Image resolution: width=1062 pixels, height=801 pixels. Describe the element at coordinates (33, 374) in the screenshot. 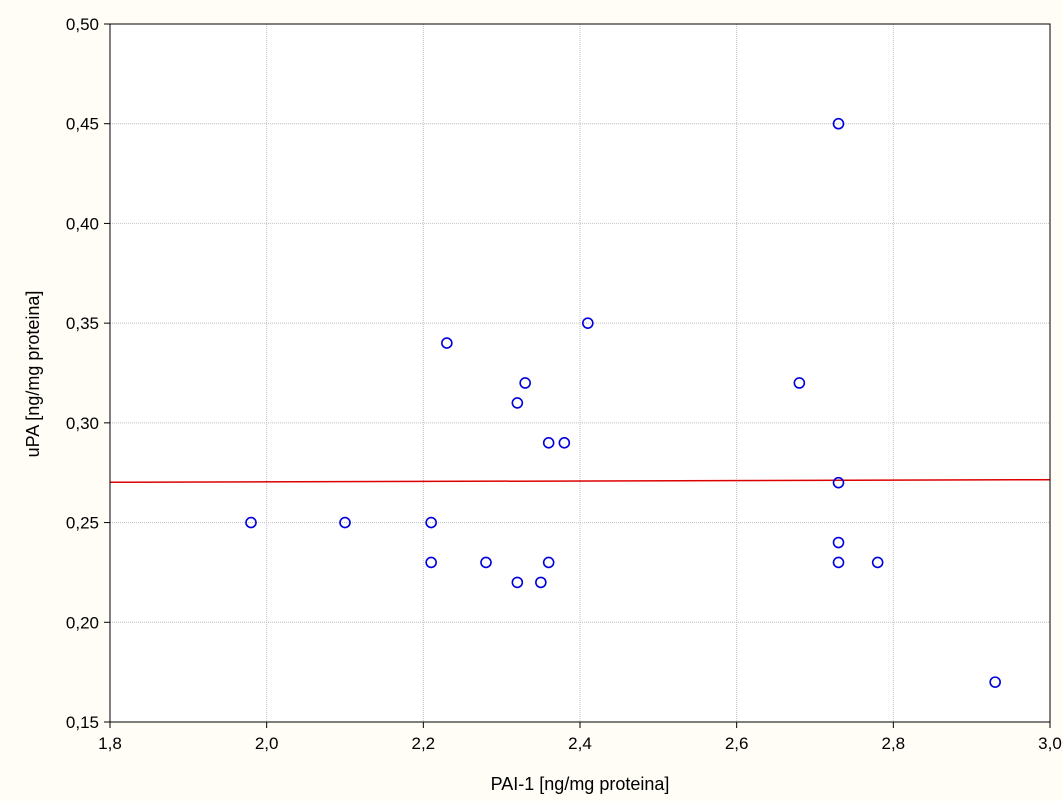

I see `y-axis-title: uPA [ng/mg proteina]` at that location.